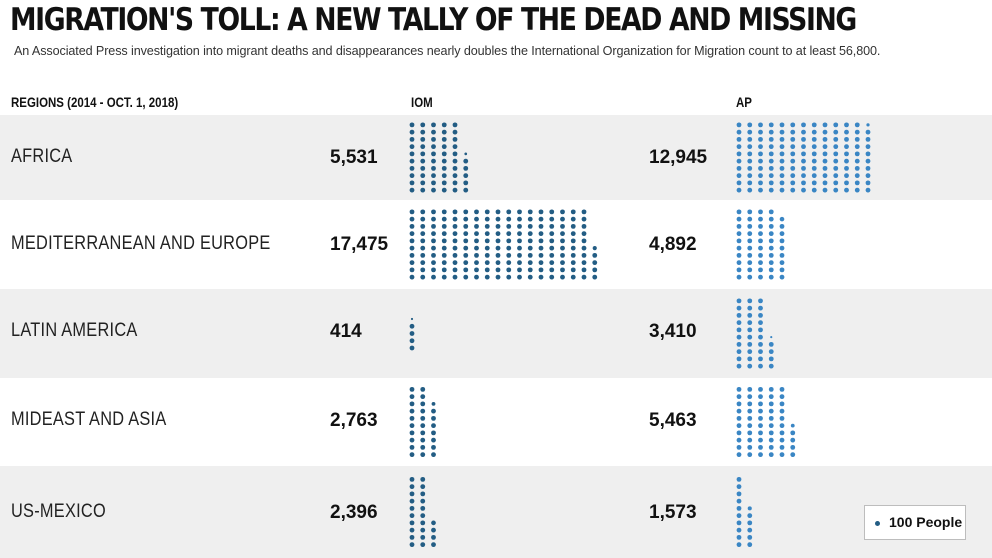 This screenshot has height=558, width=992. Describe the element at coordinates (673, 420) in the screenshot. I see `ap-value: 5,463` at that location.